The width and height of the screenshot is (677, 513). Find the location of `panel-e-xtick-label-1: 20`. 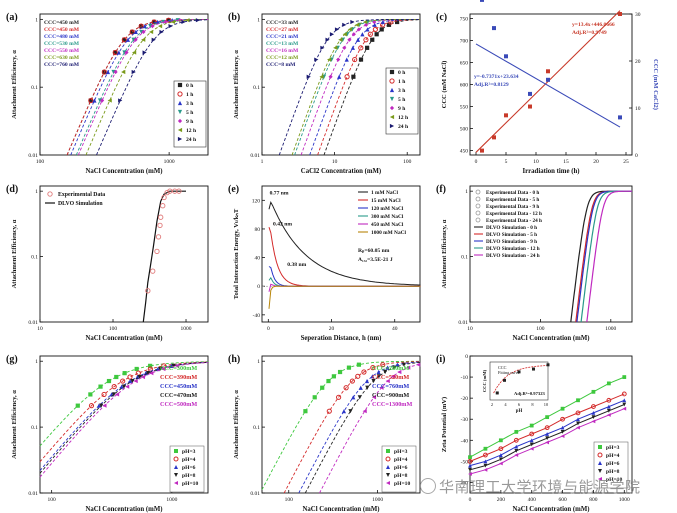

panel-e-xtick-label-1: 20 is located at coordinates (332, 329).